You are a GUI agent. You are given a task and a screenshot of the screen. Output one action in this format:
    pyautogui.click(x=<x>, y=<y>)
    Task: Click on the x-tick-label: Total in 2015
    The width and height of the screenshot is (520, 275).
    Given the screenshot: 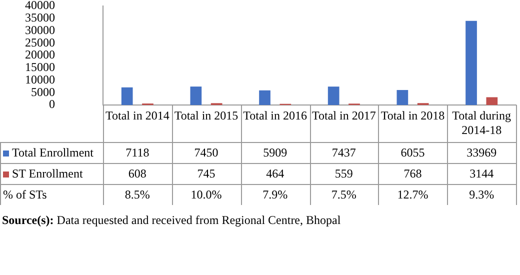 What is the action you would take?
    pyautogui.click(x=206, y=115)
    